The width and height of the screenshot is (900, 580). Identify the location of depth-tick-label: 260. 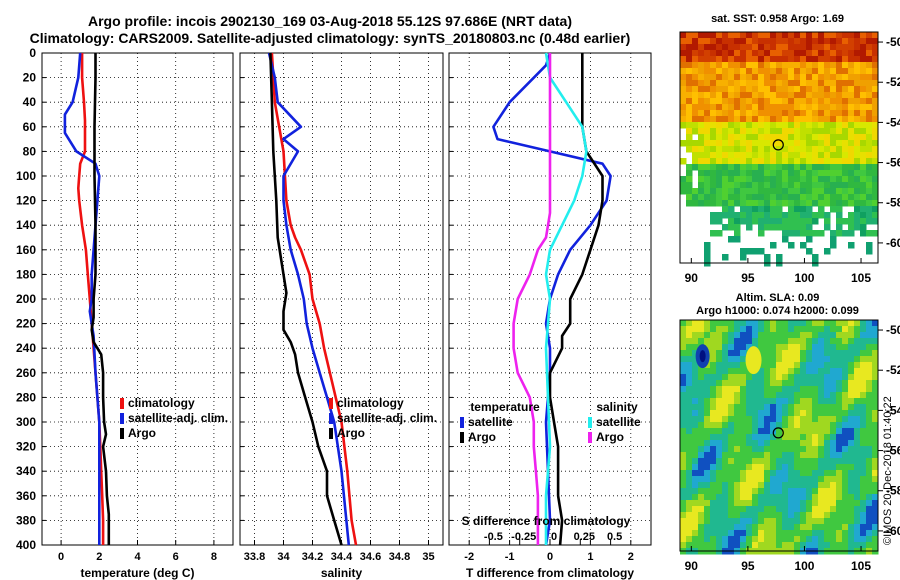
(26, 373).